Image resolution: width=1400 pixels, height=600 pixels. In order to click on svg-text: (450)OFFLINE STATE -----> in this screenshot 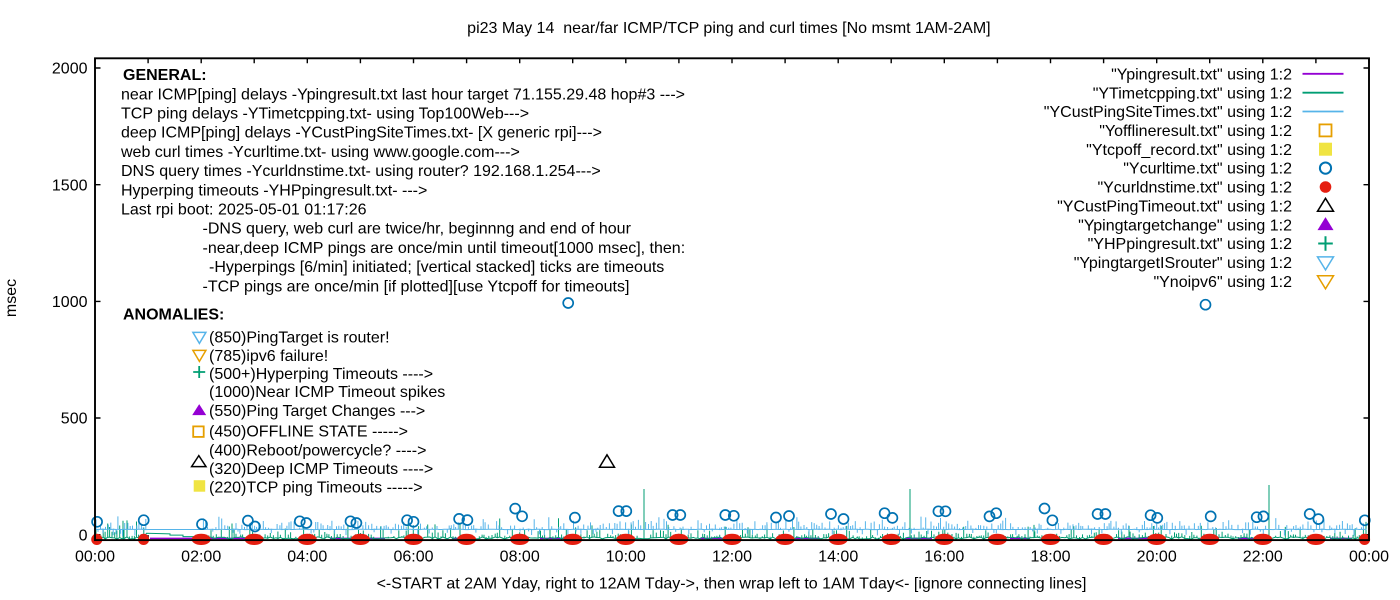, I will do `click(308, 432)`.